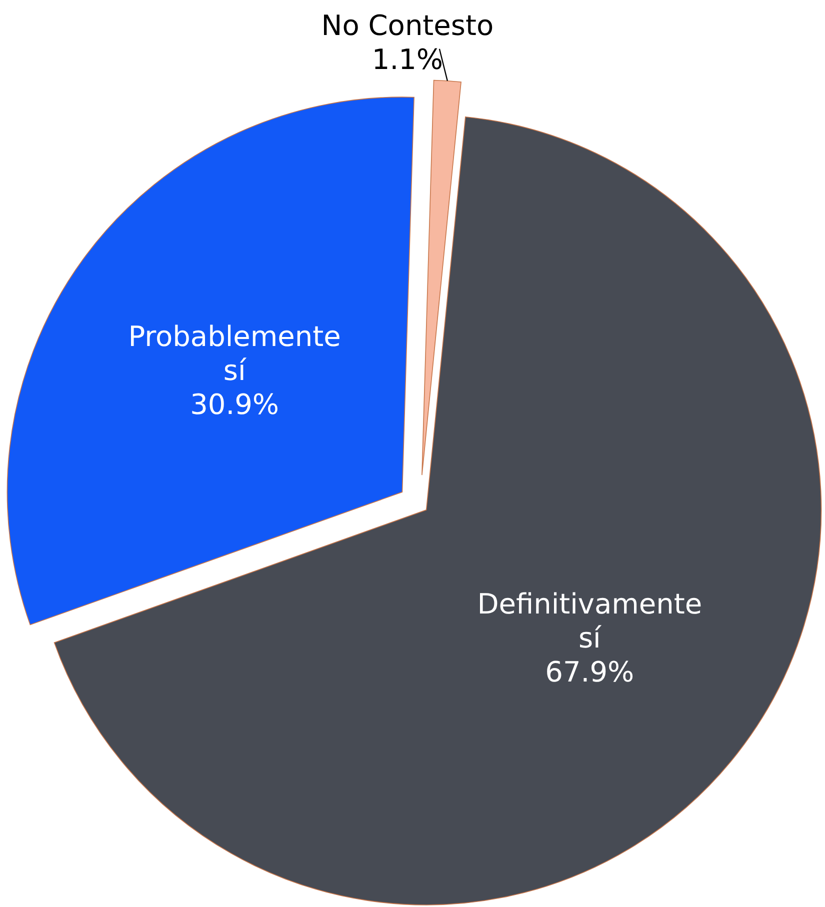 The width and height of the screenshot is (825, 907). What do you see at coordinates (589, 621) in the screenshot?
I see `slice-label: Definitivamente sí` at bounding box center [589, 621].